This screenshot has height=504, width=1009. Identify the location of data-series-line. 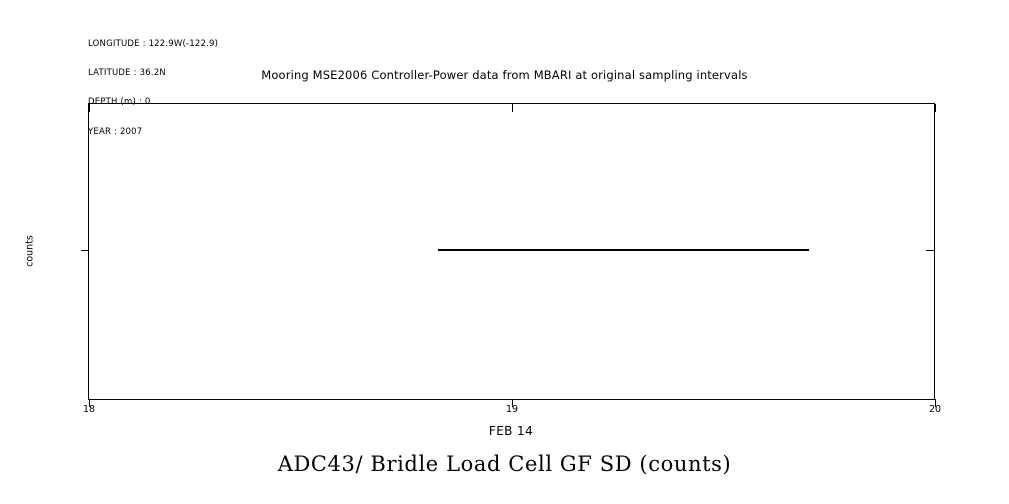
(623, 250).